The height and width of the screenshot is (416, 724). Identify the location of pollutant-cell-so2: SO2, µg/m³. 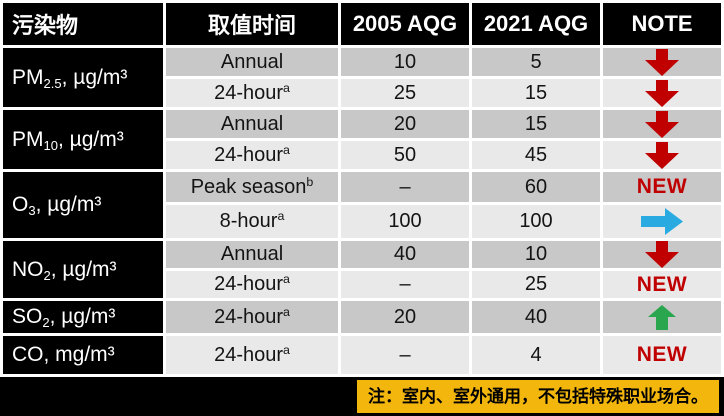
(83, 317).